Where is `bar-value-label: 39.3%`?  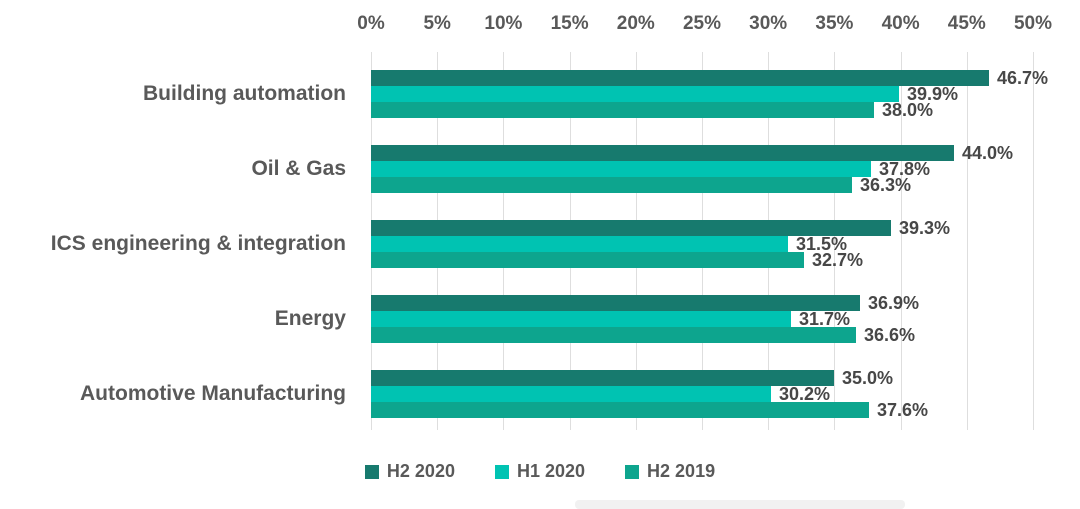 bar-value-label: 39.3% is located at coordinates (925, 227).